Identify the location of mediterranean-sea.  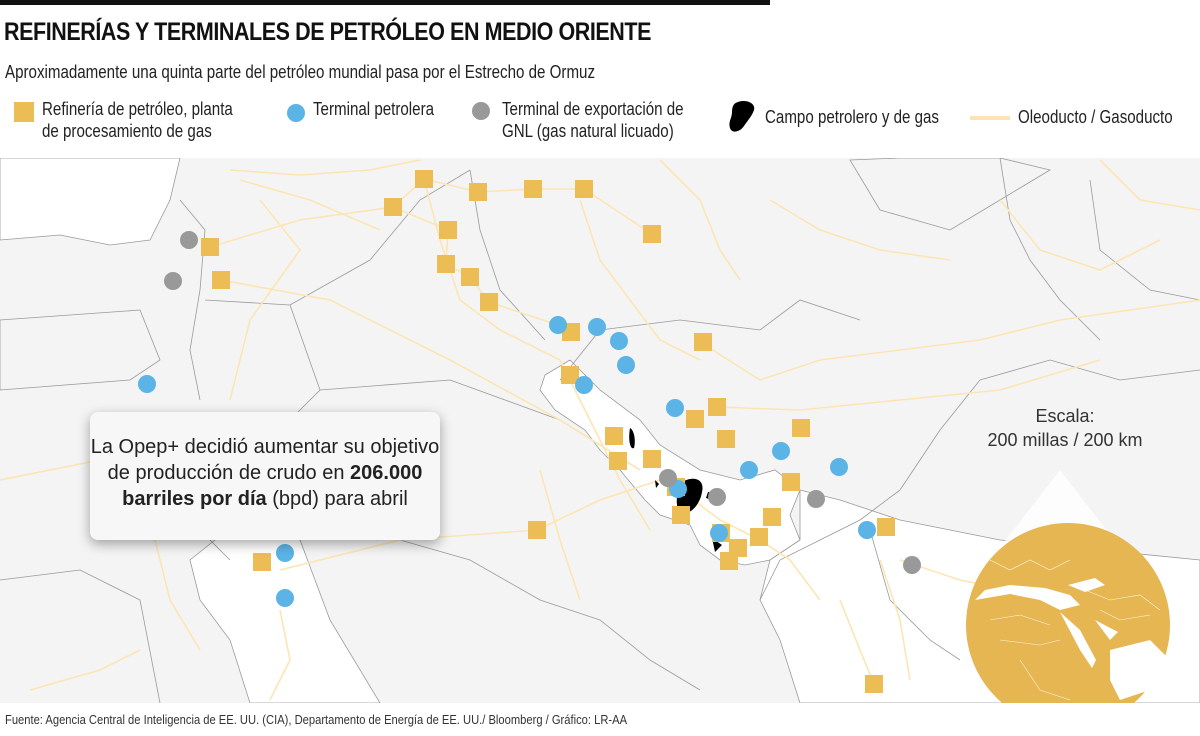
(90, 201).